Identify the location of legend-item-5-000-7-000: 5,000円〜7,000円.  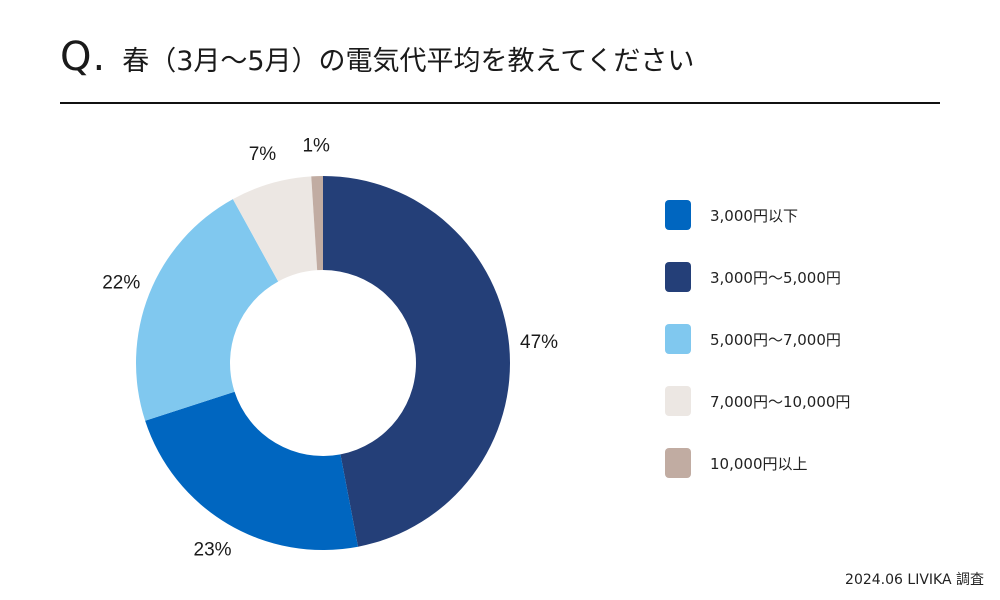
(753, 339).